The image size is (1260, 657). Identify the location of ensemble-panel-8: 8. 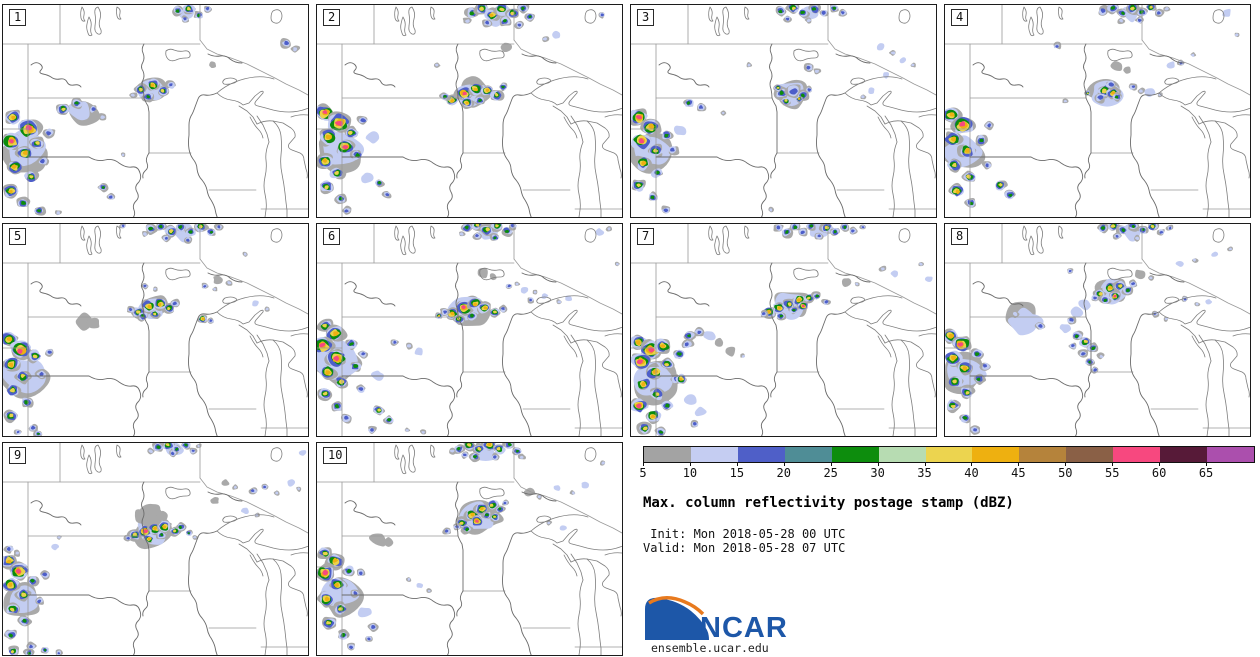
(1097, 330).